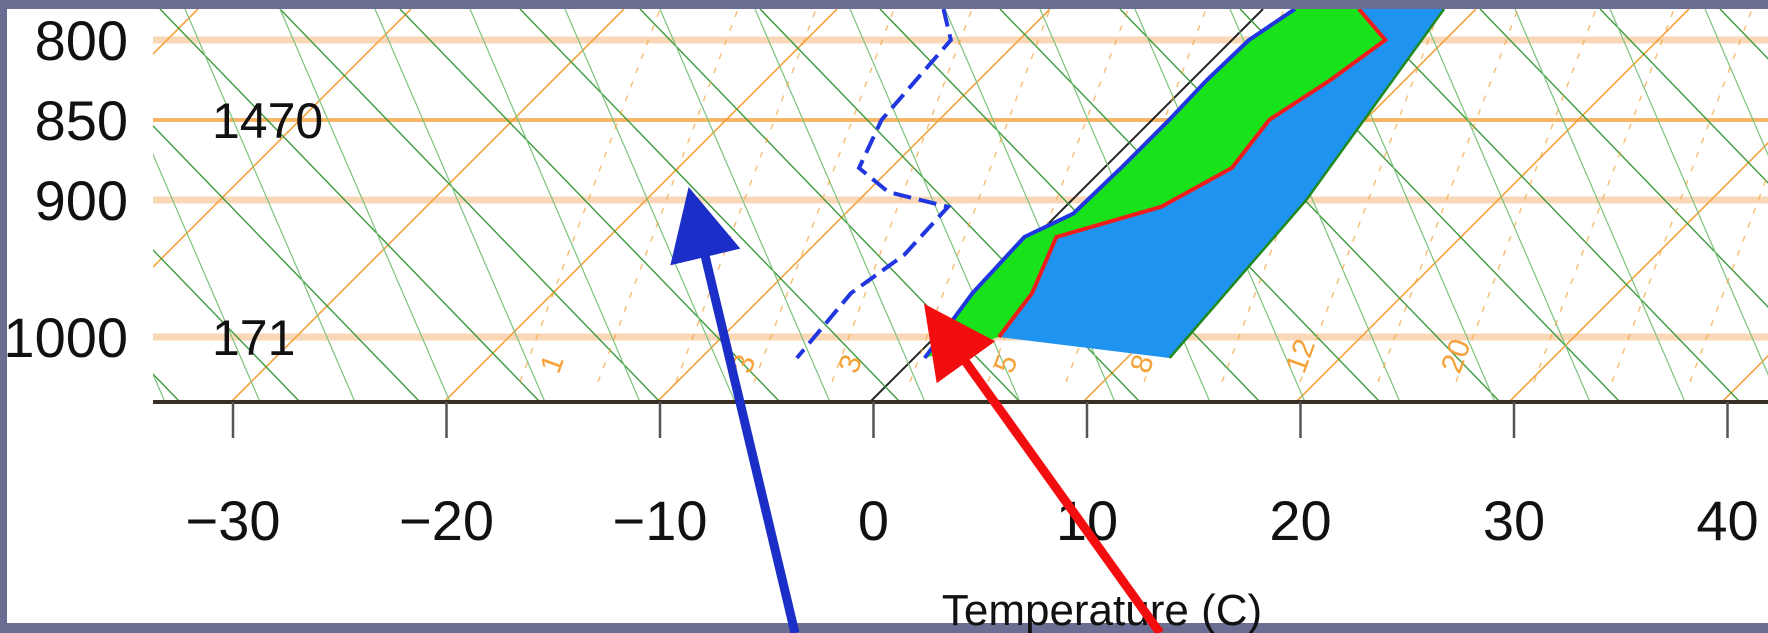 Image resolution: width=1768 pixels, height=633 pixels. I want to click on x-tick-label: −20, so click(446, 520).